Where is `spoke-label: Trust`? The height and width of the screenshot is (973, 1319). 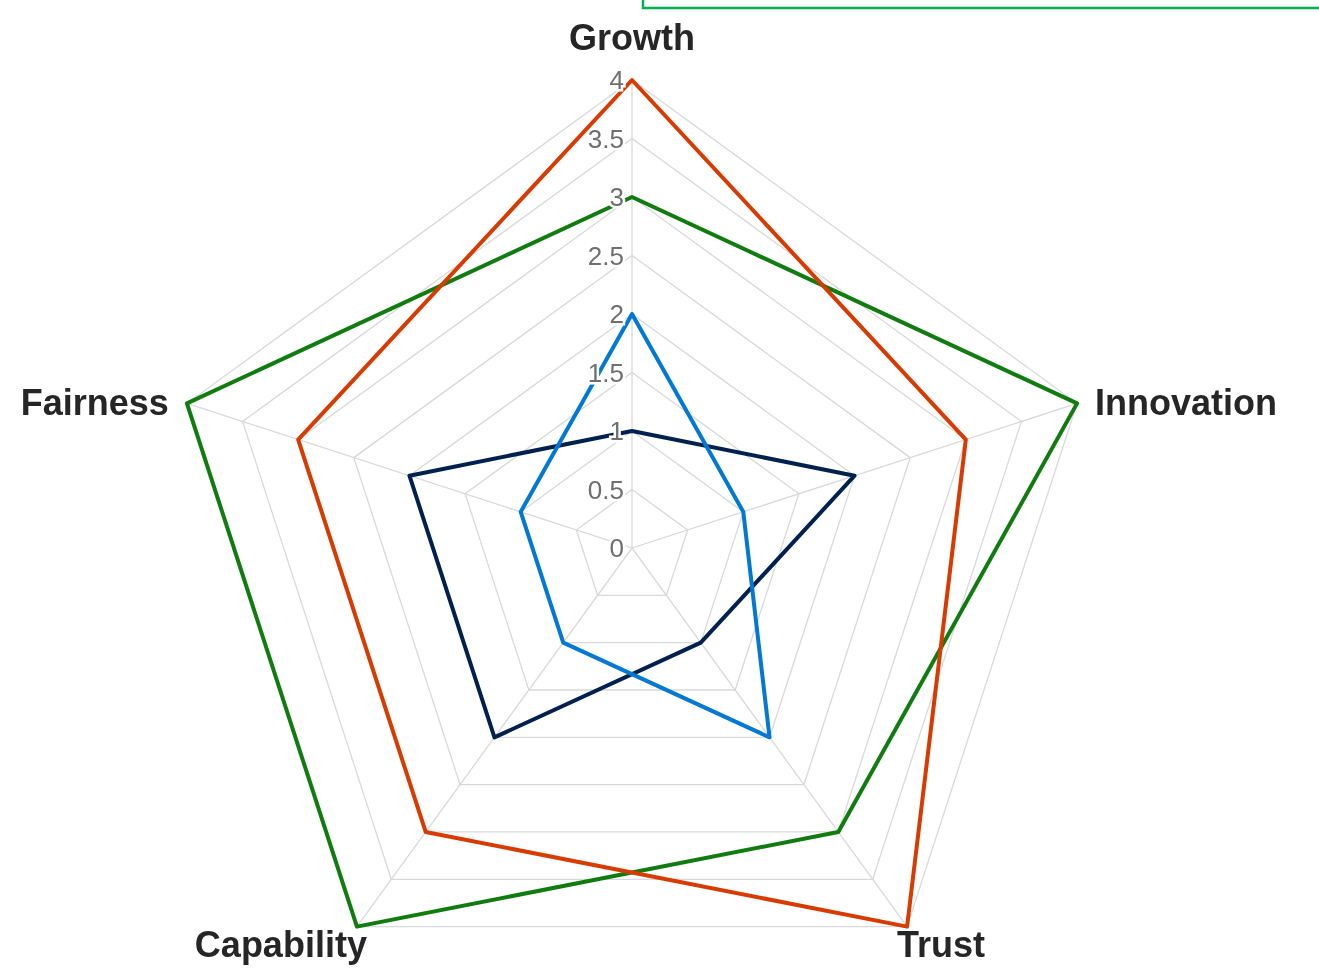
spoke-label: Trust is located at coordinates (941, 944).